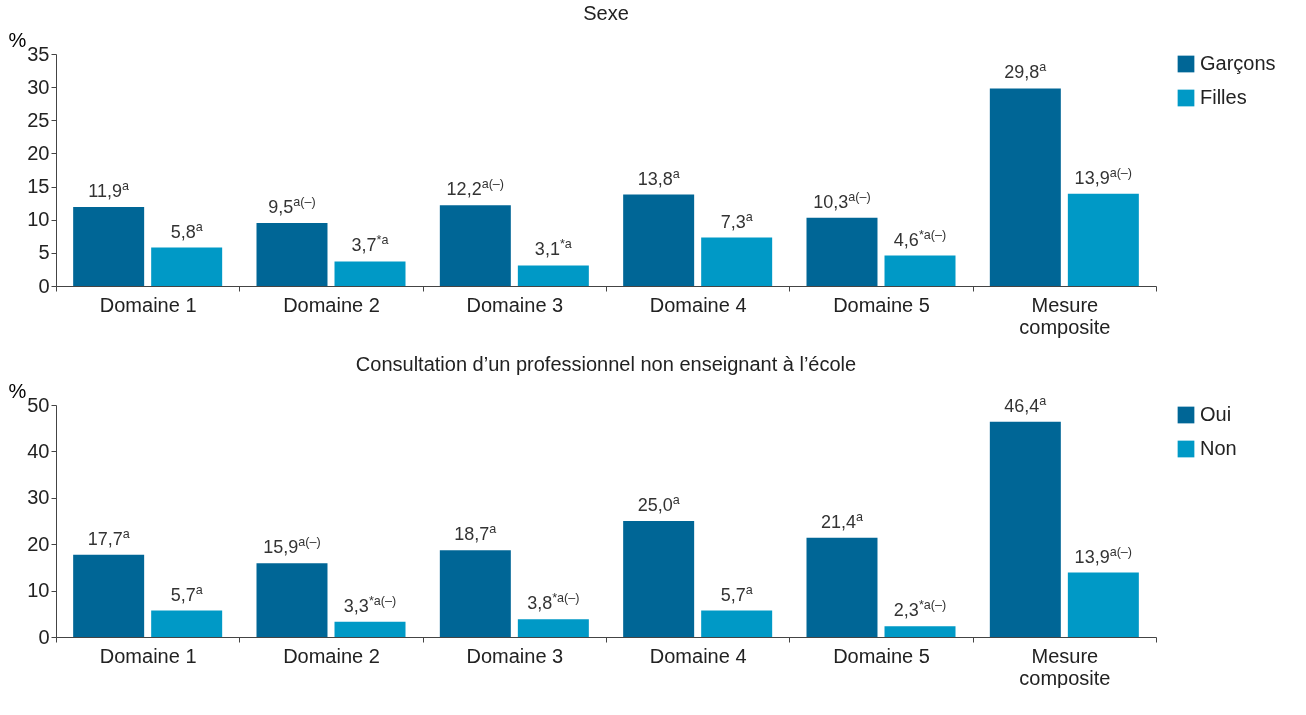 The image size is (1306, 715). What do you see at coordinates (475, 533) in the screenshot?
I see `data-label: 18,7$^{a}$` at bounding box center [475, 533].